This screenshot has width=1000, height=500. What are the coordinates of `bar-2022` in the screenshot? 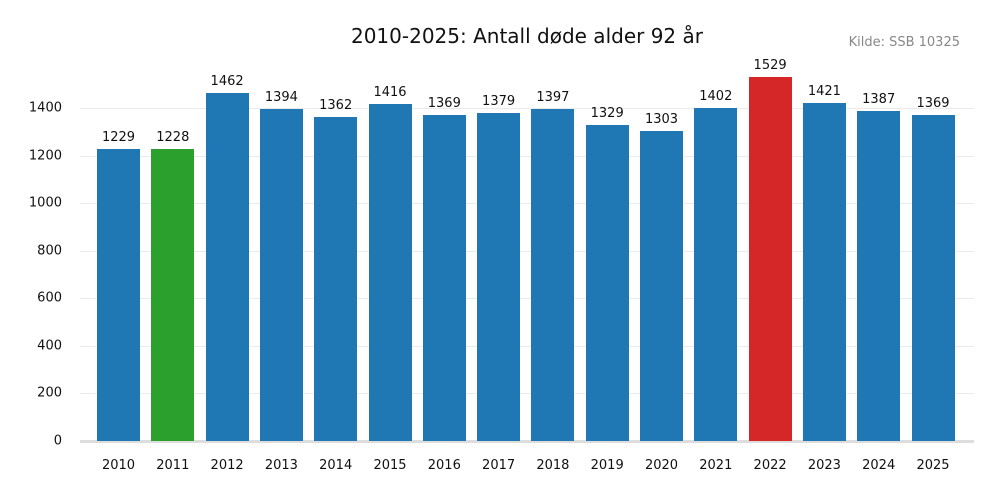 It's located at (770, 259).